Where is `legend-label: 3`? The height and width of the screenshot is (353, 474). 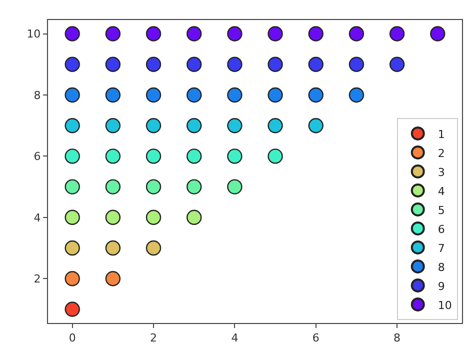
legend-label: 3 is located at coordinates (441, 172).